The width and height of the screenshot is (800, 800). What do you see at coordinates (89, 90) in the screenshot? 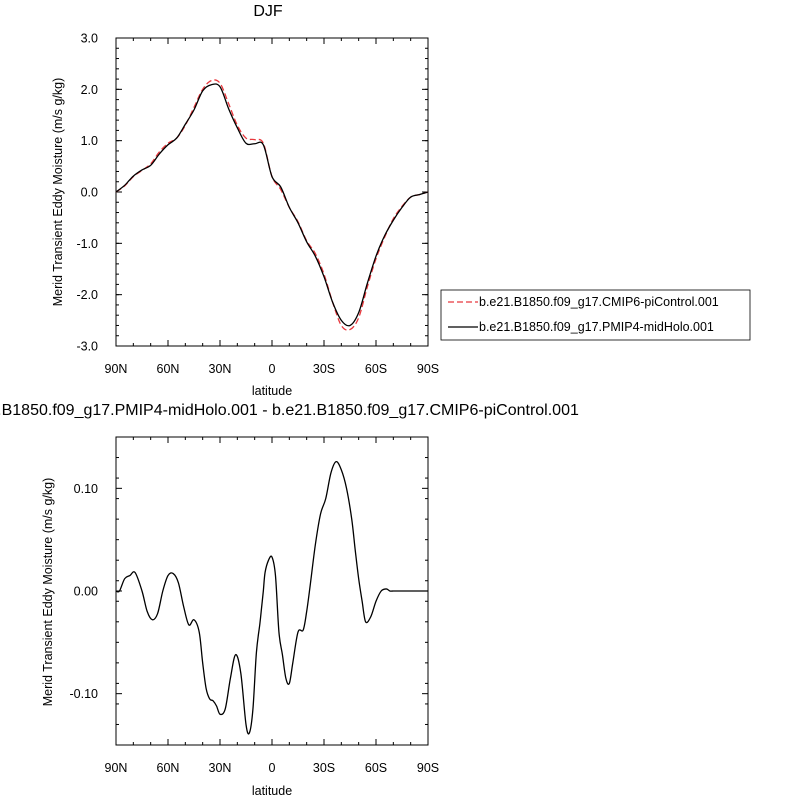
I see `top-y-tick-label: 2.0` at bounding box center [89, 90].